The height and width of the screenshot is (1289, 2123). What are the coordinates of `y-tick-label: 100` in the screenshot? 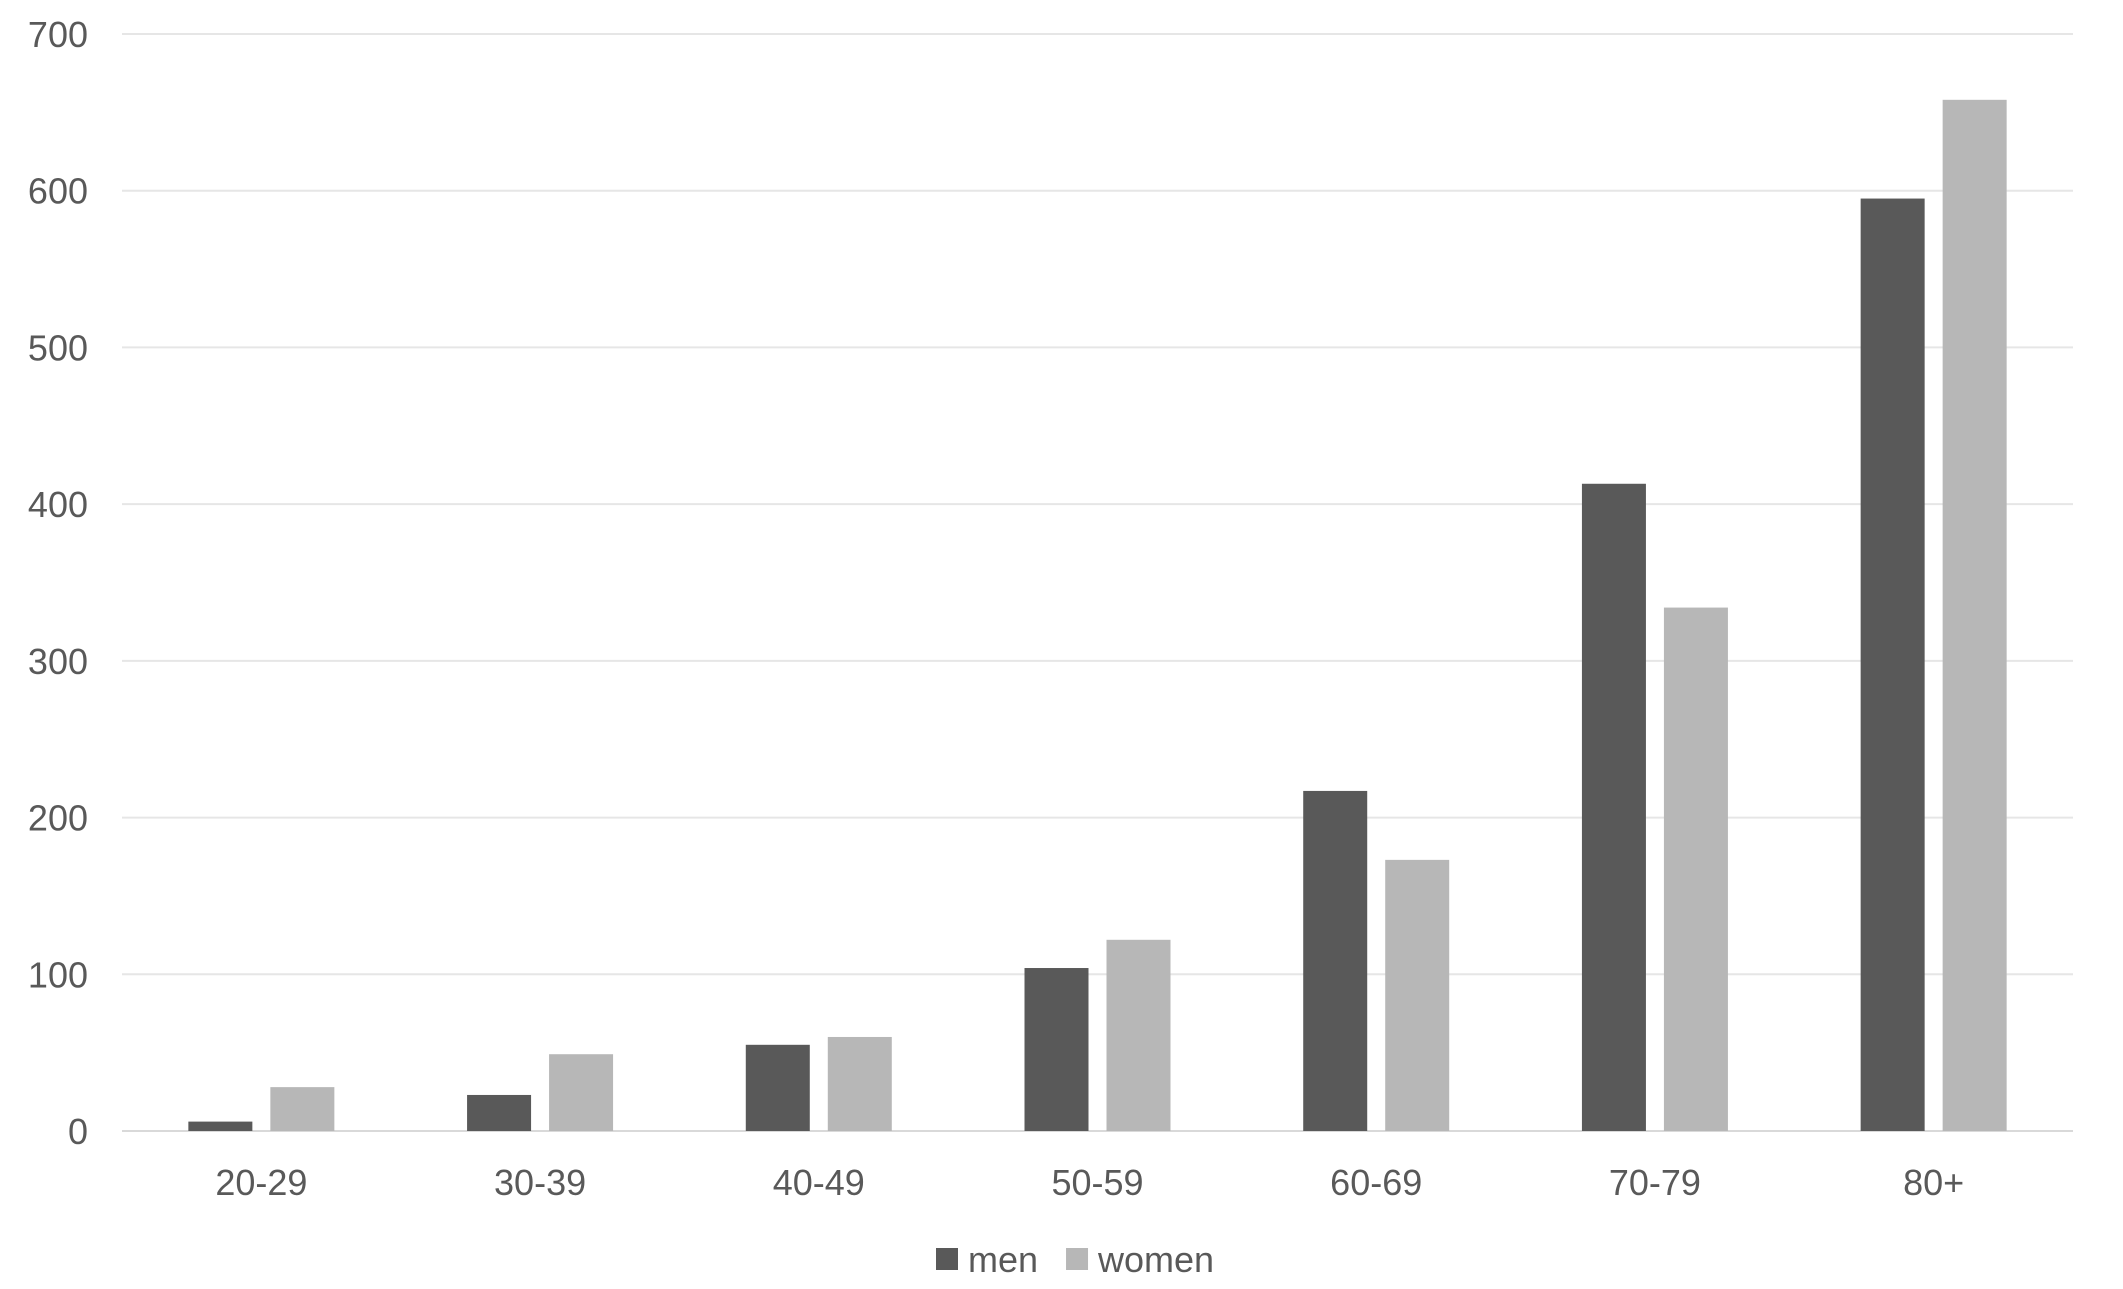 It's located at (58, 974).